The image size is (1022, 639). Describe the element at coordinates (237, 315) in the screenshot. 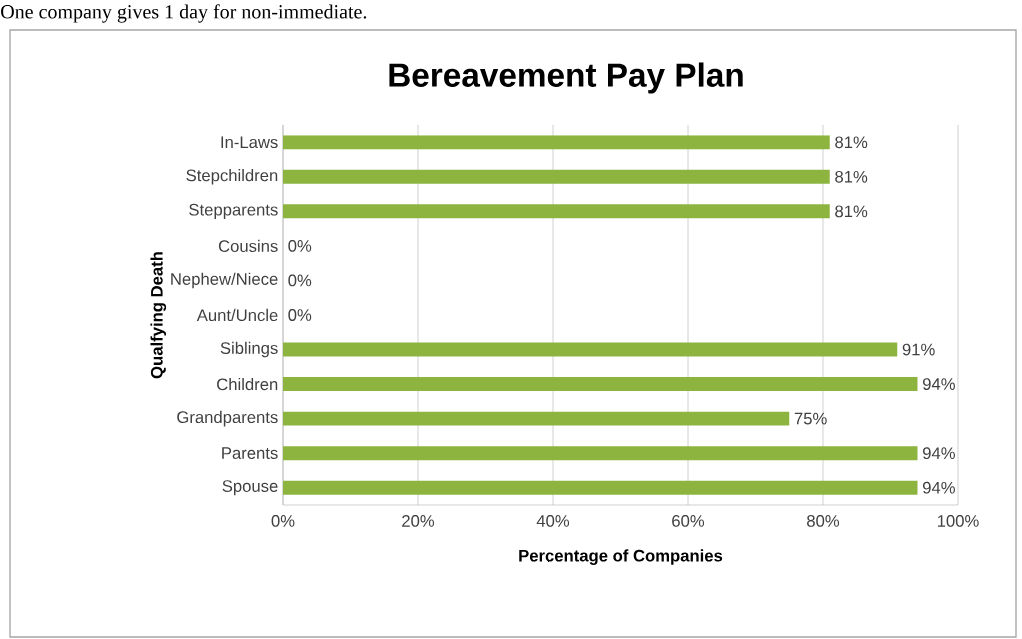

I see `y-tick-label: Aunt/Uncle` at that location.